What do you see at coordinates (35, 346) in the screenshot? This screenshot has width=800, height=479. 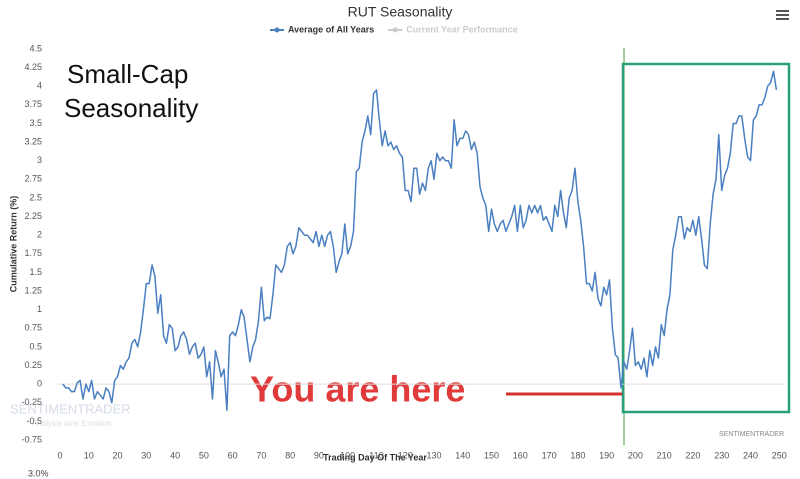 I see `y-tick-label: 0.5` at bounding box center [35, 346].